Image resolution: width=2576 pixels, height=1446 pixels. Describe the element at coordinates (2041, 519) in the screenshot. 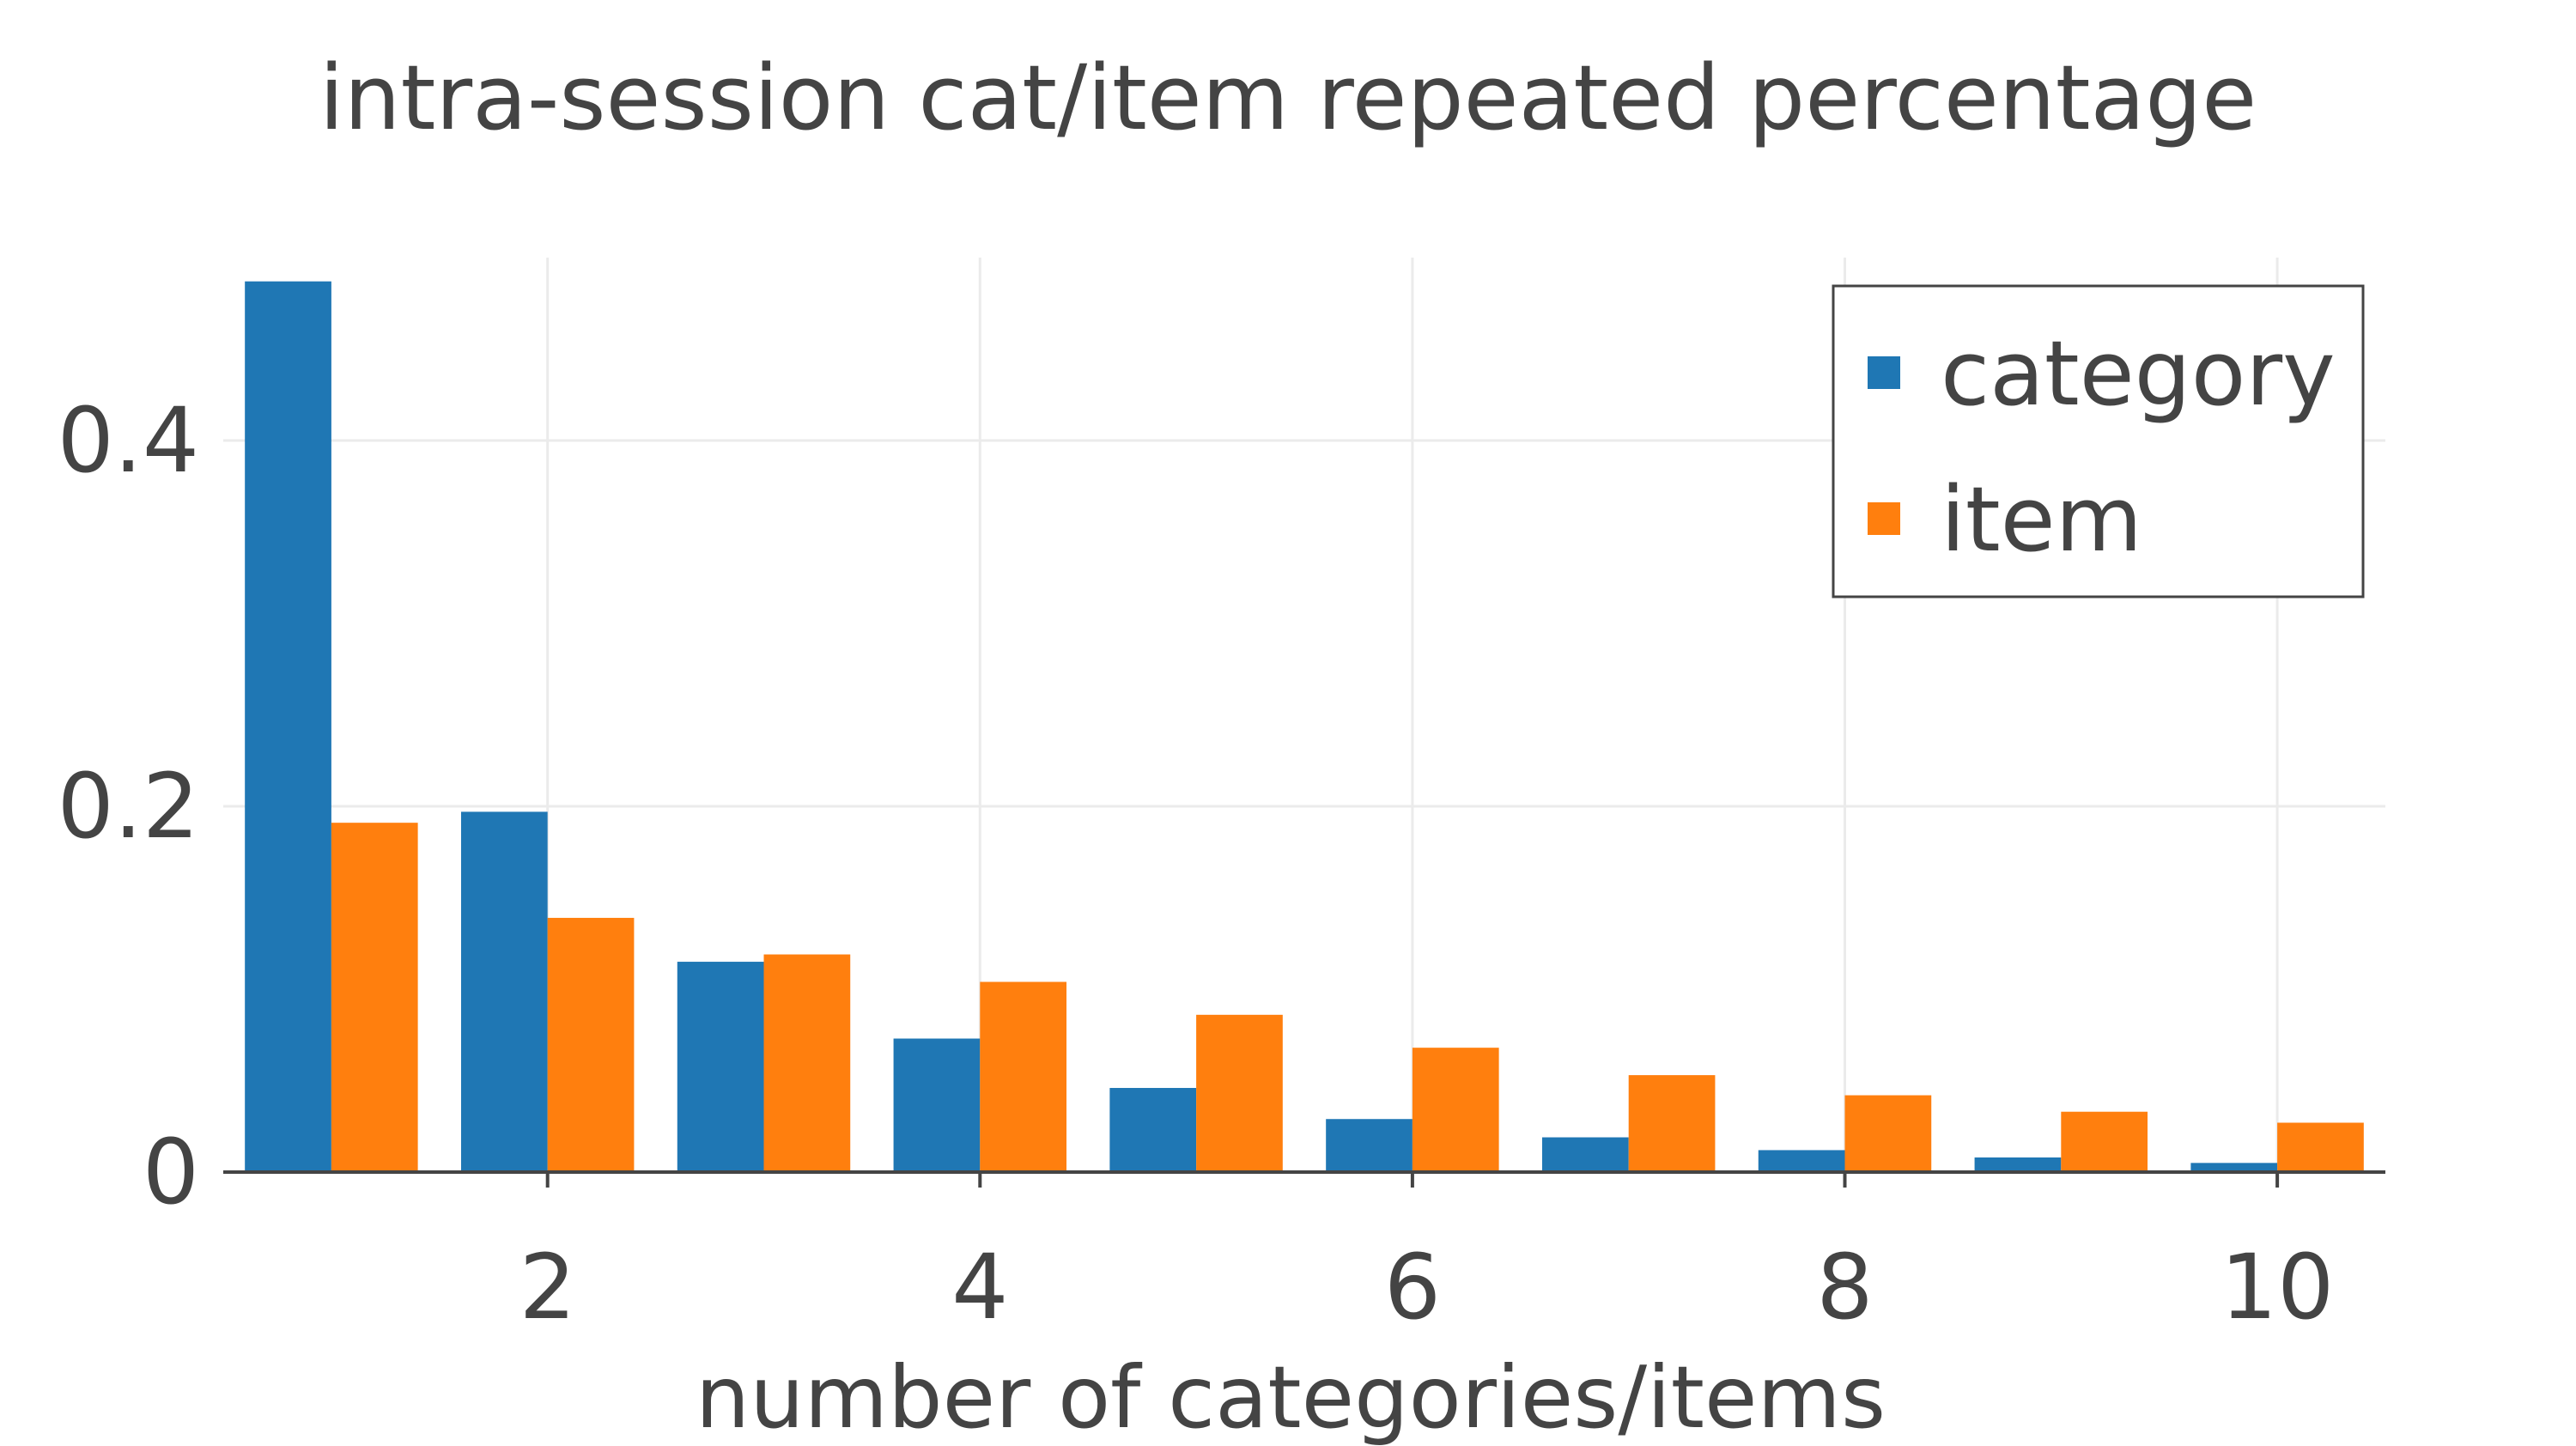

I see `legend-label-item: item` at that location.